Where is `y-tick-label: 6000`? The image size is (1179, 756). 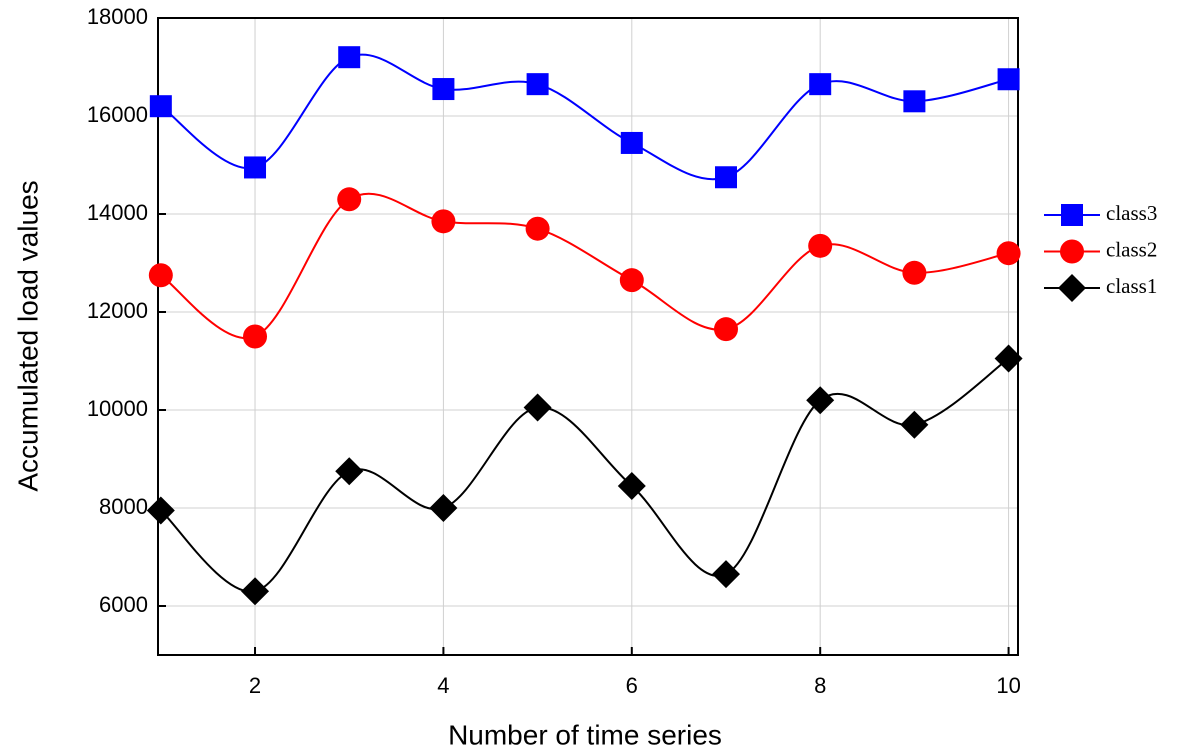 y-tick-label: 6000 is located at coordinates (123, 604).